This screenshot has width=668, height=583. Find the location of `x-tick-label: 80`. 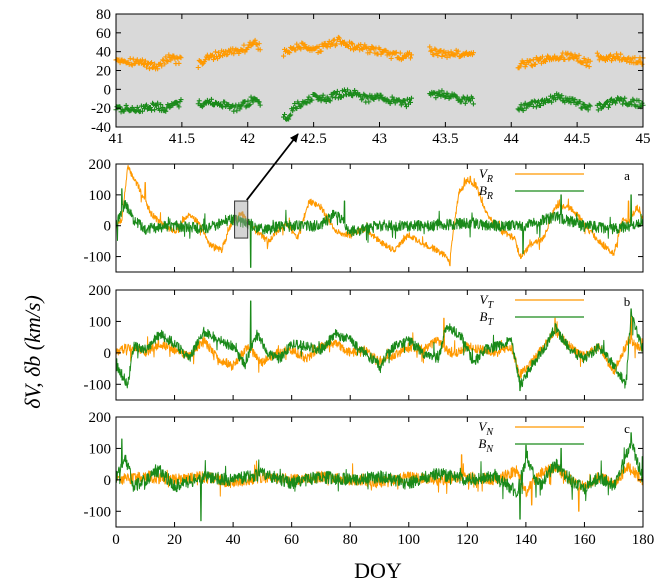

x-tick-label: 80 is located at coordinates (350, 540).